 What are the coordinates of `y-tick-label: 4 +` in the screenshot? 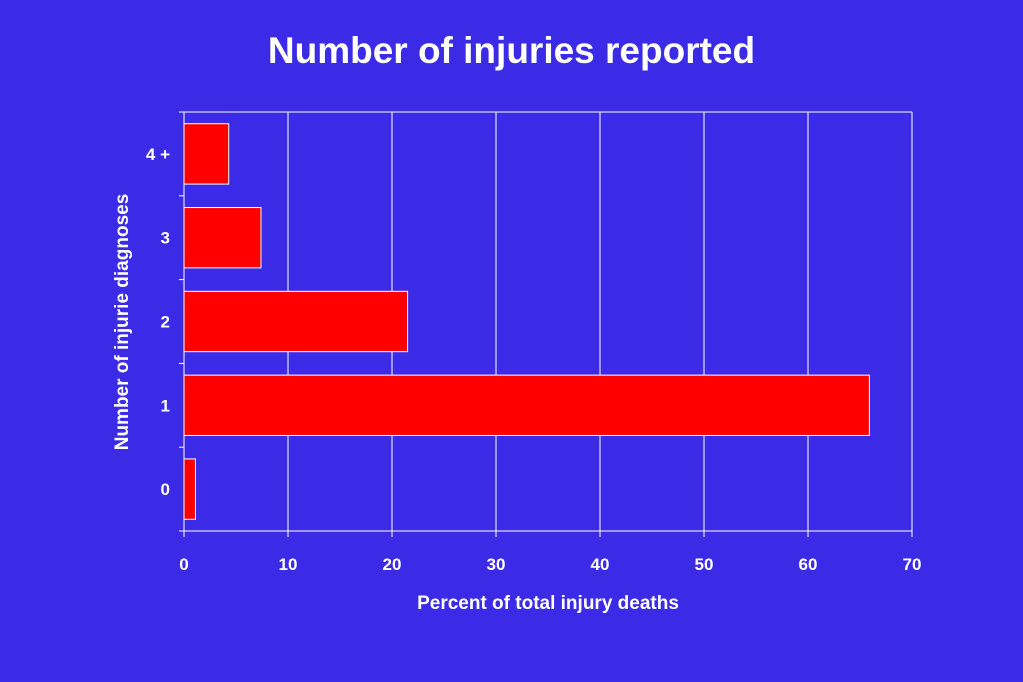 It's located at (158, 154).